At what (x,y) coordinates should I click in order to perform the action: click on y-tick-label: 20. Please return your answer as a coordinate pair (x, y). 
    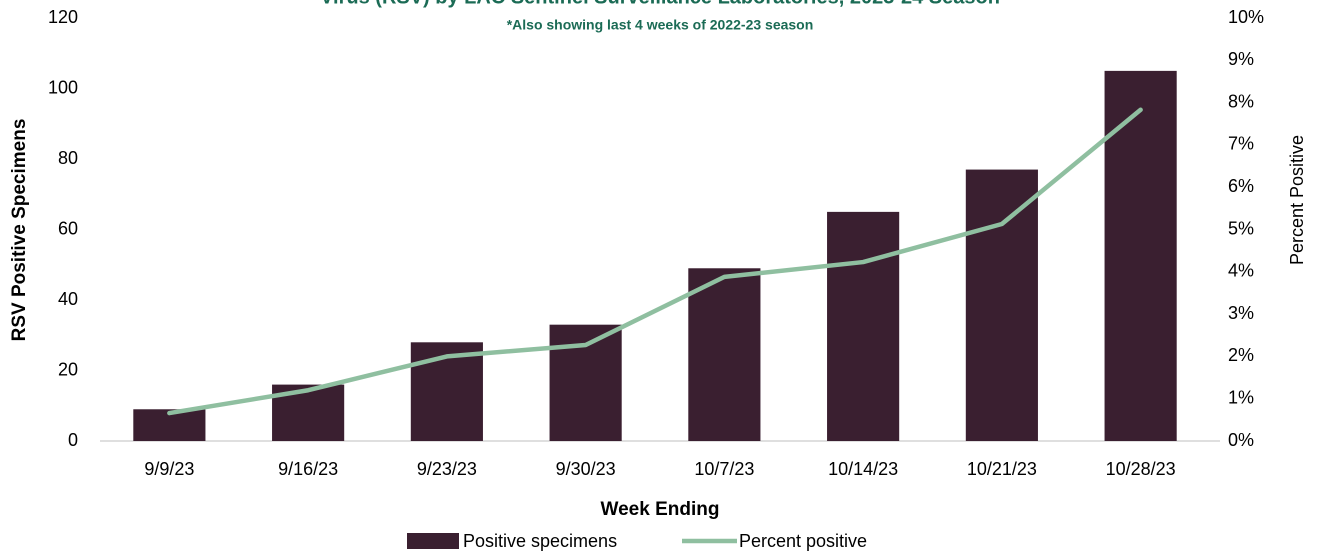
    Looking at the image, I should click on (68, 369).